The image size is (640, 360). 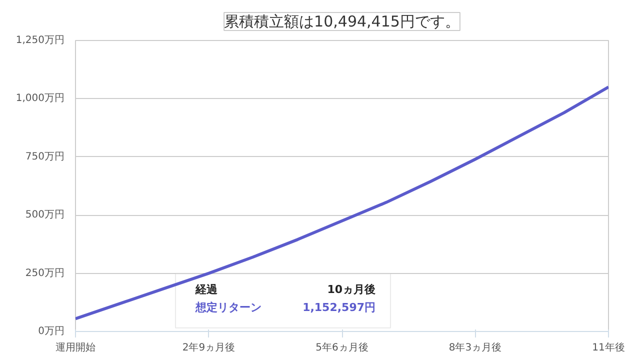 What do you see at coordinates (608, 348) in the screenshot?
I see `x-tick-label: 11年後` at bounding box center [608, 348].